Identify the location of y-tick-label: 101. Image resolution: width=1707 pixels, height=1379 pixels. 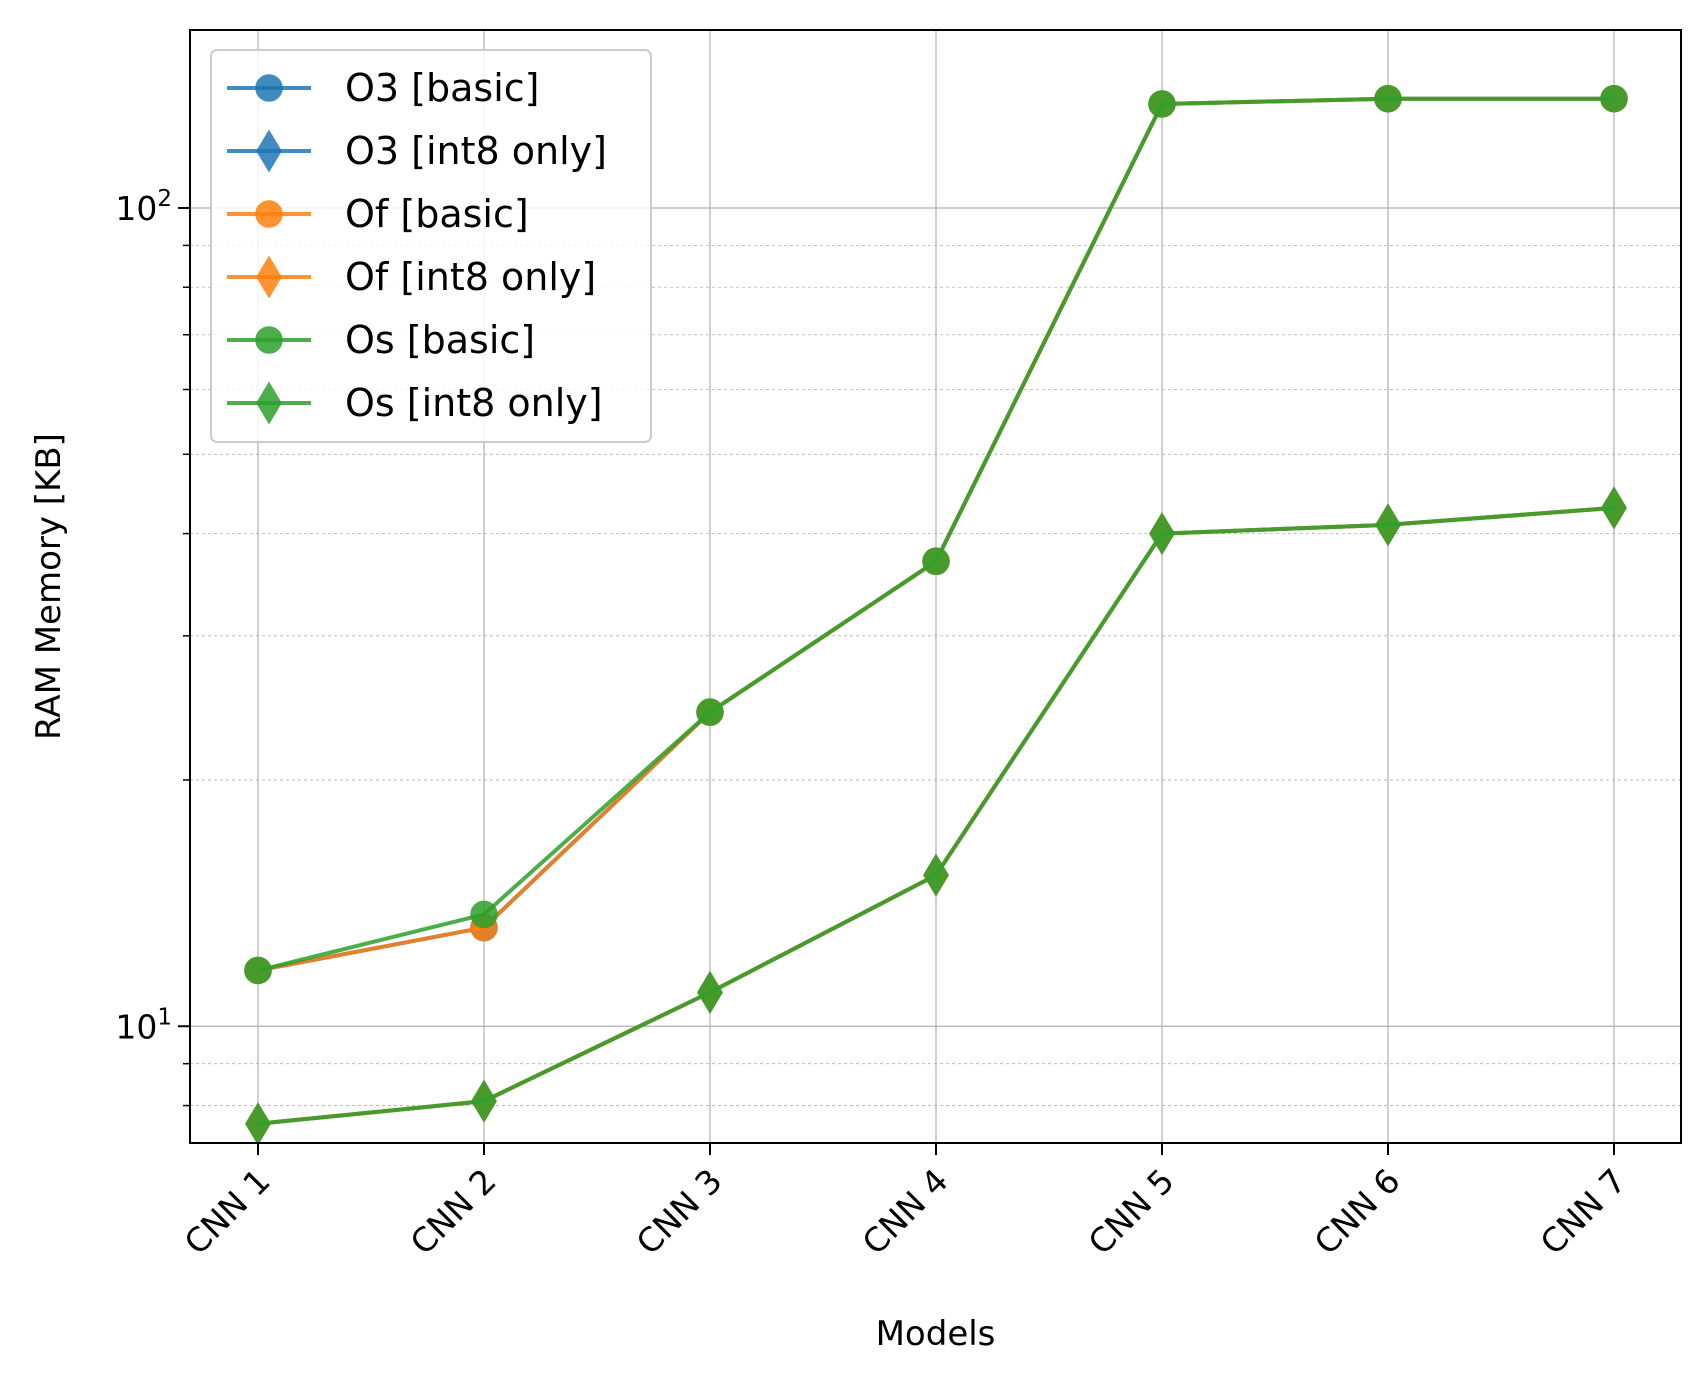
(143, 1025).